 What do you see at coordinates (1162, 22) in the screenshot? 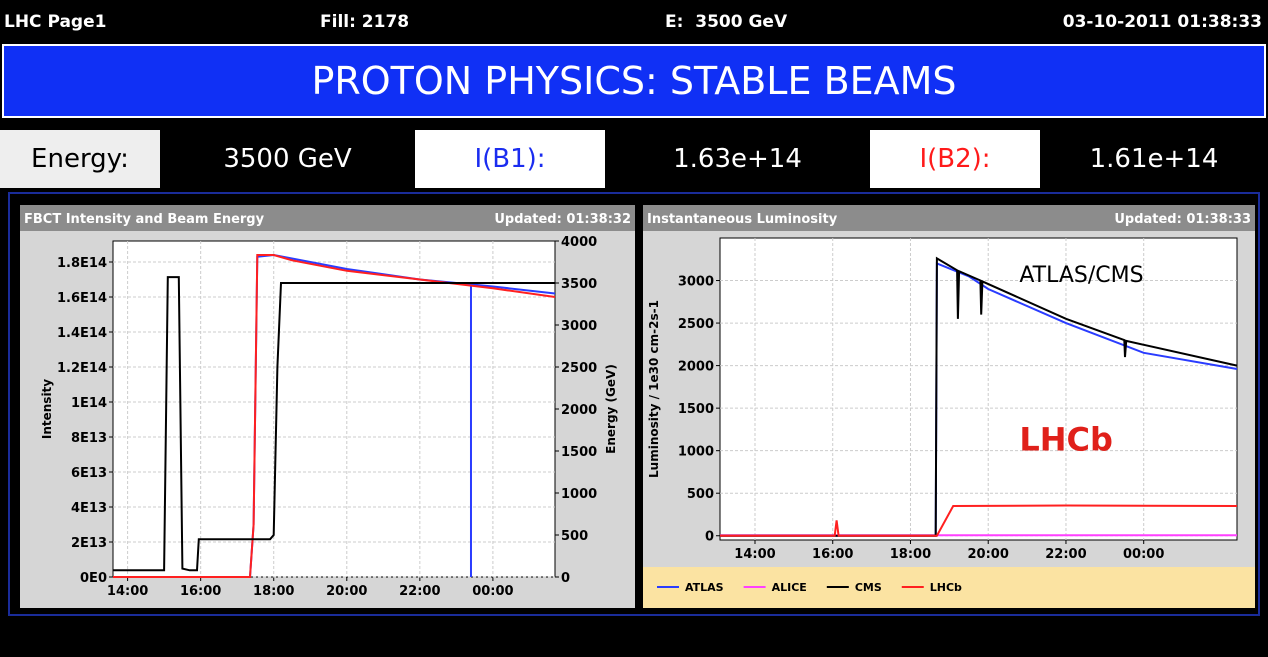
I see `datetime: 03-10-2011 01:38:33` at bounding box center [1162, 22].